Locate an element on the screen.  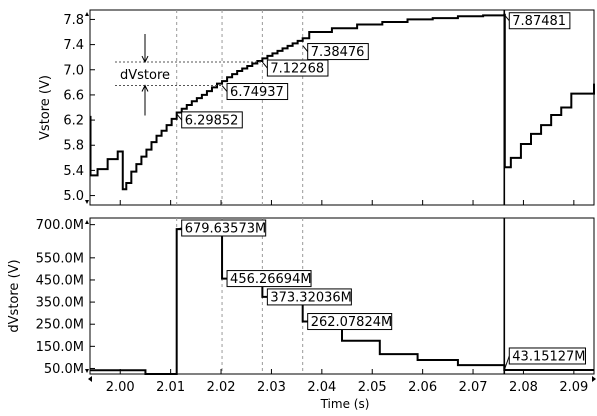
y-tick-label: 700.0M is located at coordinates (60, 225).